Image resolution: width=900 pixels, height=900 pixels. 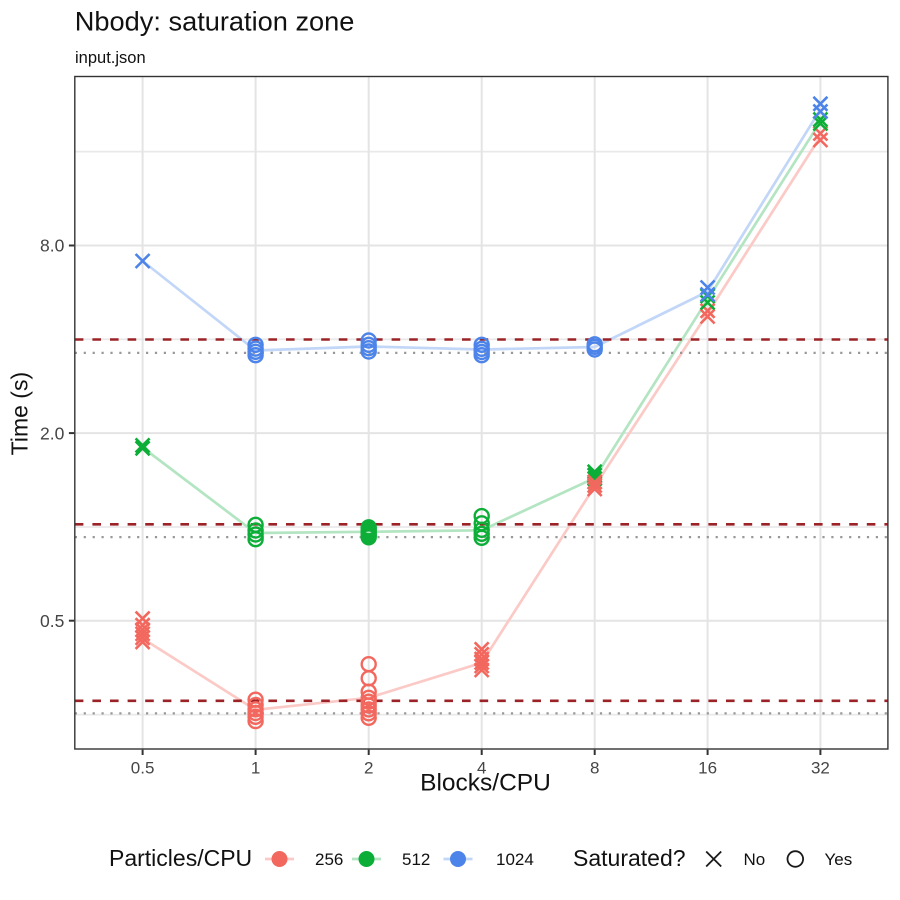 What do you see at coordinates (20, 413) in the screenshot?
I see `svg-text: Time (s)` at bounding box center [20, 413].